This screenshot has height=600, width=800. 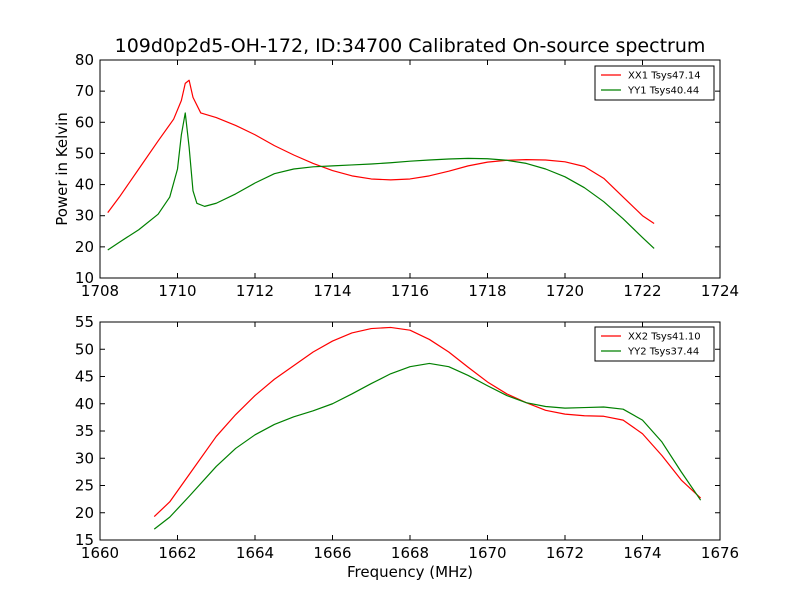 What do you see at coordinates (565, 291) in the screenshot?
I see `x-tick-label: 1720` at bounding box center [565, 291].